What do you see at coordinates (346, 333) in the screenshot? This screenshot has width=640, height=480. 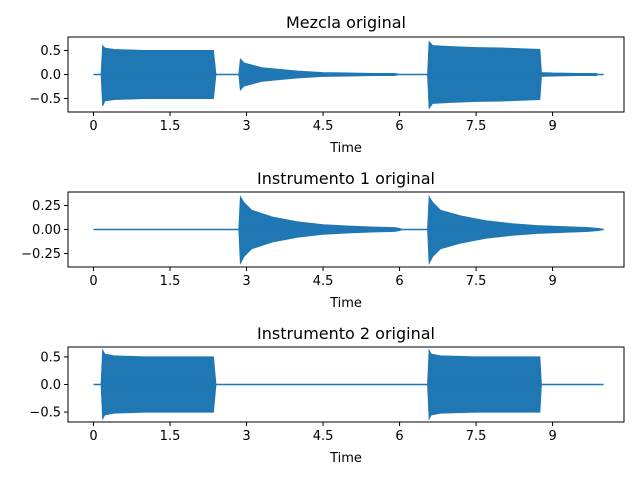 I see `subplot-title: Instrumento 2 original` at bounding box center [346, 333].